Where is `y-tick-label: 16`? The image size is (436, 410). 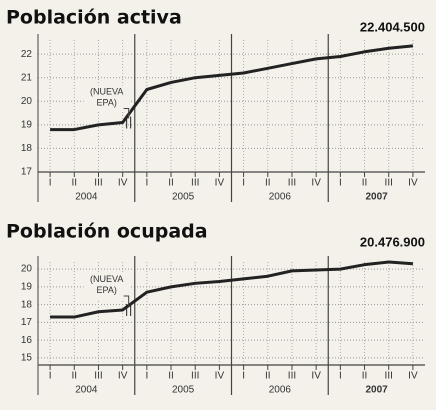 y-tick-label: 16 is located at coordinates (27, 340).